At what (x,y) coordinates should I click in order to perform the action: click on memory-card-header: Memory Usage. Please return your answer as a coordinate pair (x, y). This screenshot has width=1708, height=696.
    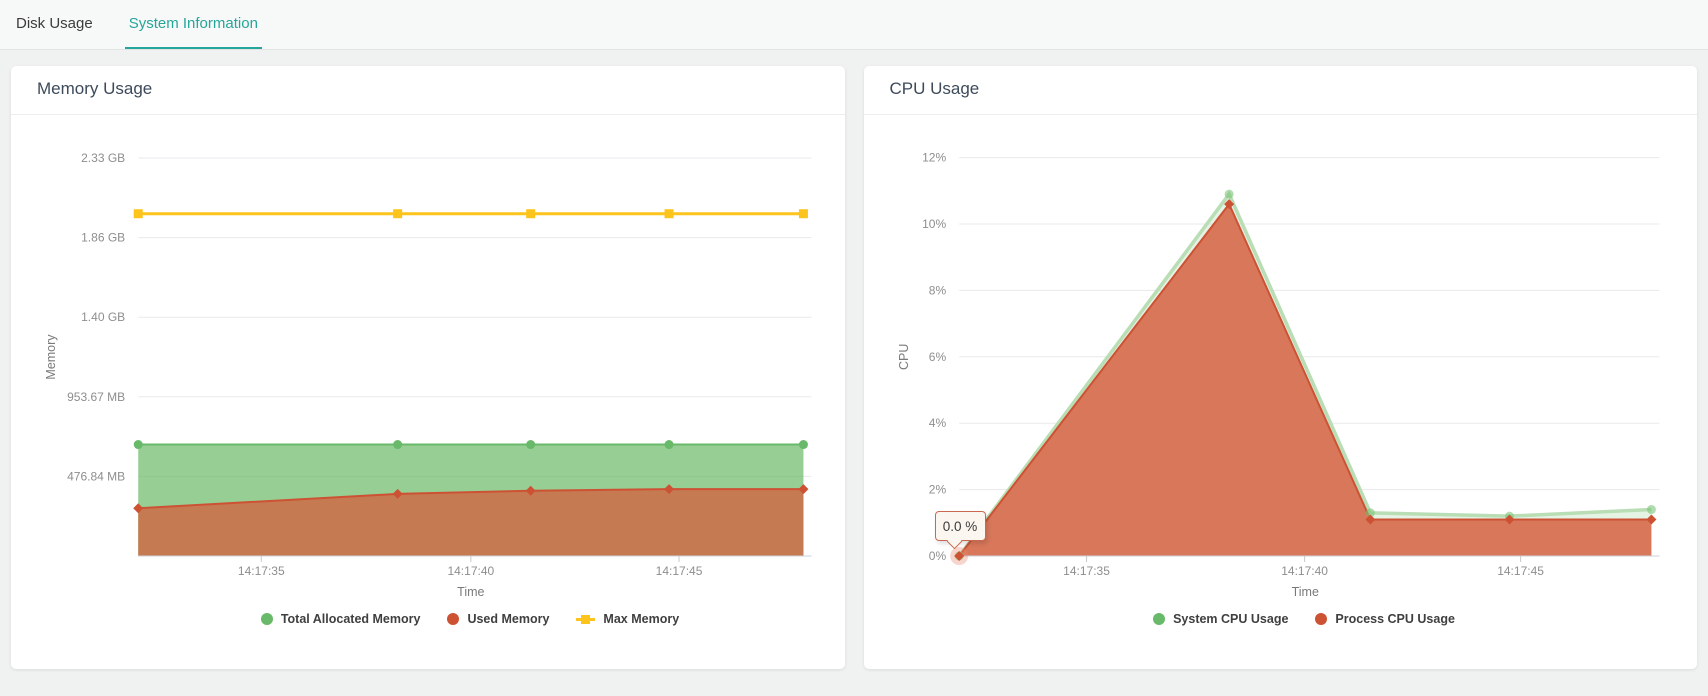
    Looking at the image, I should click on (428, 90).